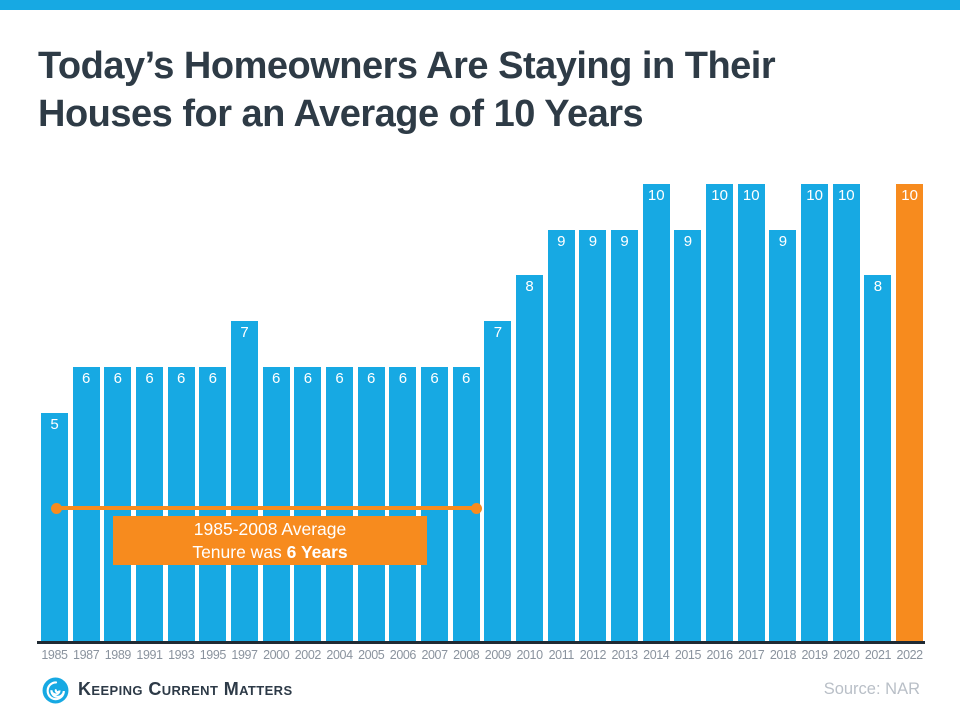 The image size is (960, 720). What do you see at coordinates (434, 655) in the screenshot?
I see `x-tick-2007: 2007` at bounding box center [434, 655].